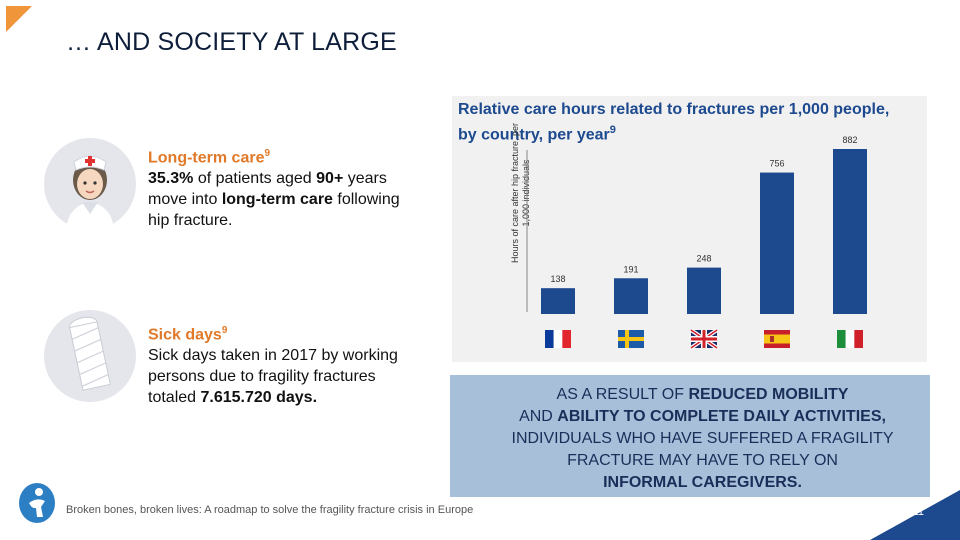 The width and height of the screenshot is (960, 540). Describe the element at coordinates (185, 335) in the screenshot. I see `sick-days-heading: Sick days` at that location.